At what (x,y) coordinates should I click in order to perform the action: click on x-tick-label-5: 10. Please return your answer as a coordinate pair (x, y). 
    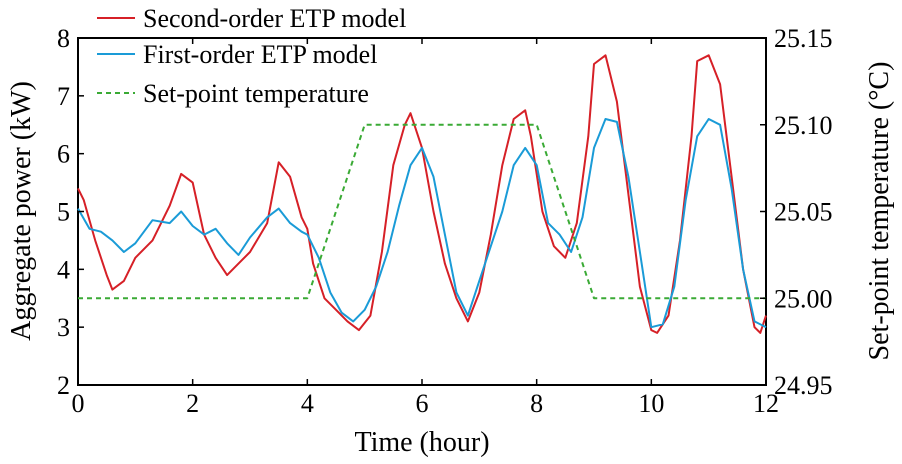
    Looking at the image, I should click on (651, 403).